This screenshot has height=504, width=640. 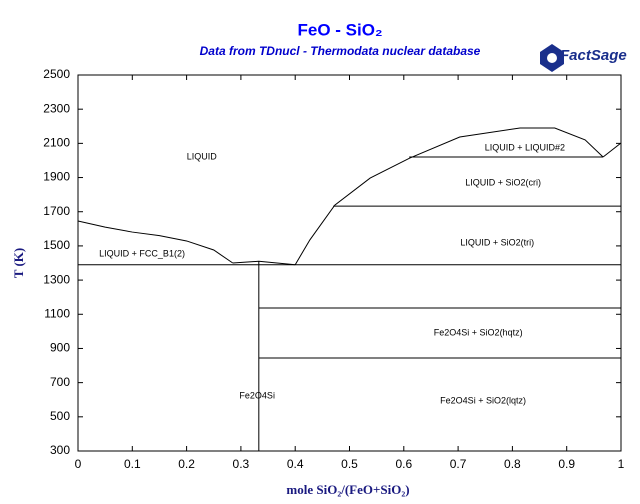 What do you see at coordinates (458, 464) in the screenshot?
I see `x-tick-label: 0.7` at bounding box center [458, 464].